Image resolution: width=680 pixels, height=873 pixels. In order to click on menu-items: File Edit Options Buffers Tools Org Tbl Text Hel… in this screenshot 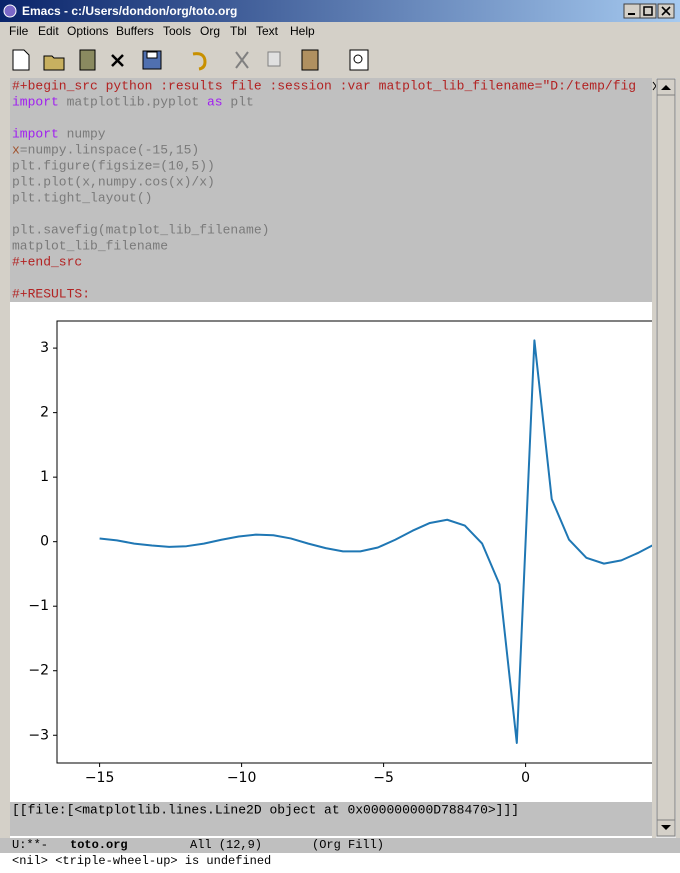, I will do `click(162, 31)`.